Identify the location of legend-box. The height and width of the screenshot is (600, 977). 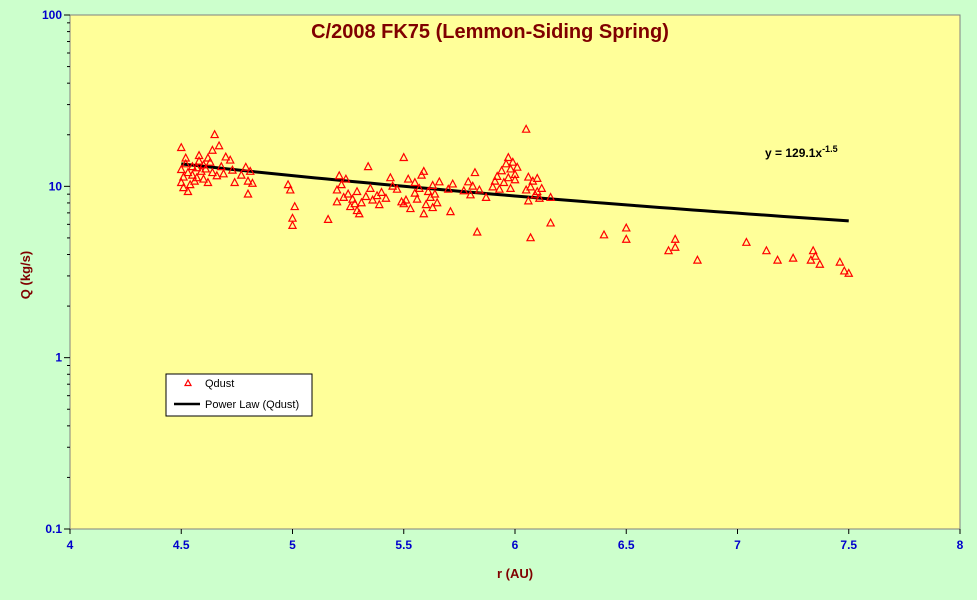
(239, 395).